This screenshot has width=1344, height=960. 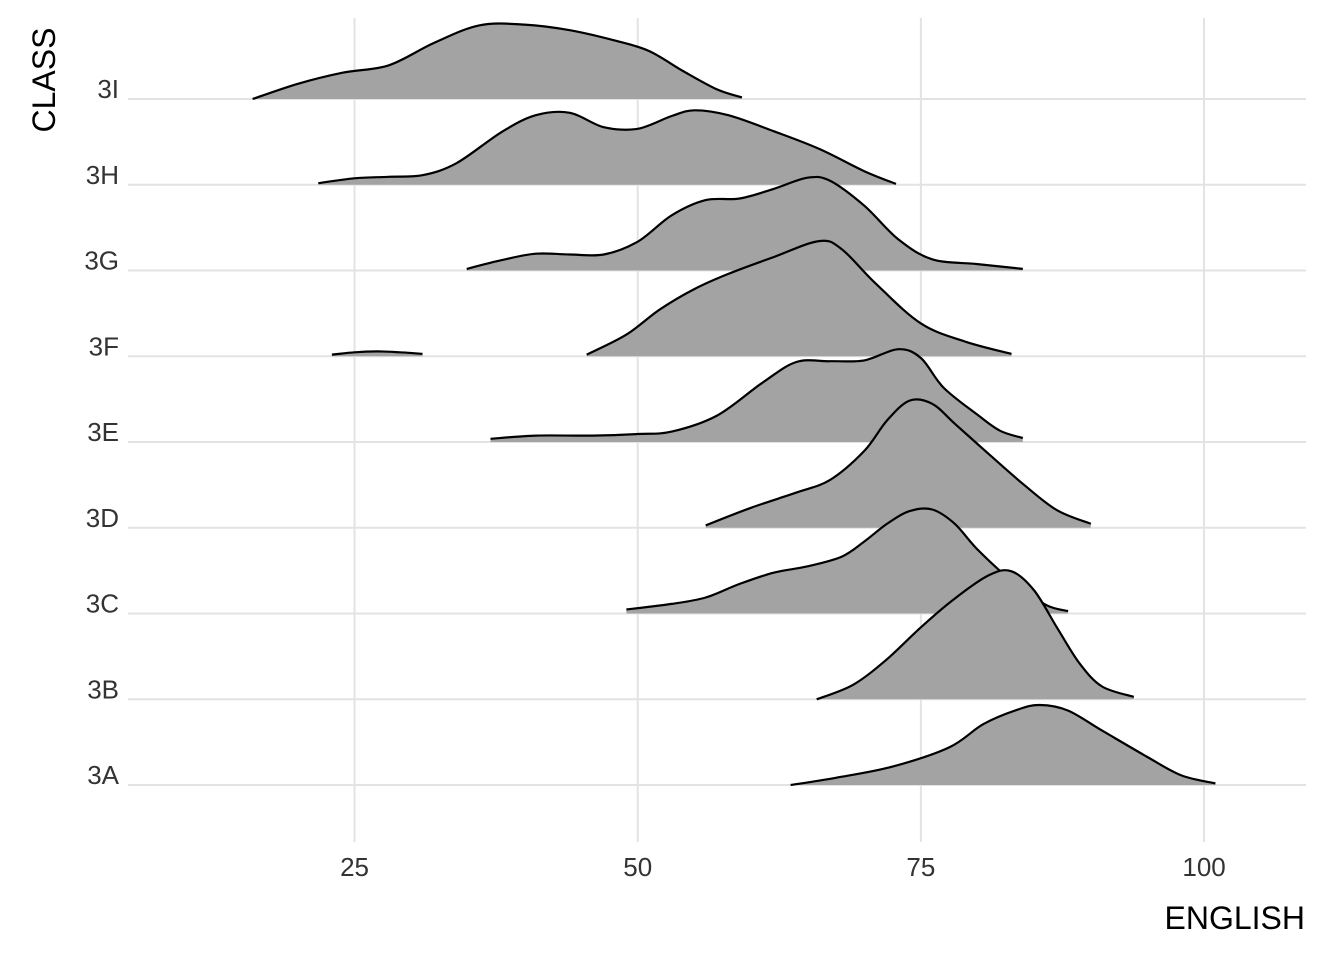 What do you see at coordinates (108, 89) in the screenshot?
I see `y-tick-label-3i: 3I` at bounding box center [108, 89].